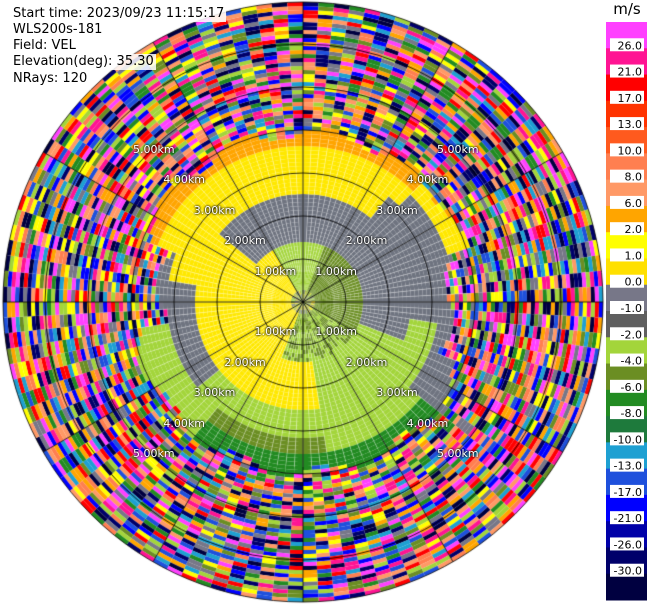  I want to click on range-ring-label-sw: 3.00km, so click(214, 393).